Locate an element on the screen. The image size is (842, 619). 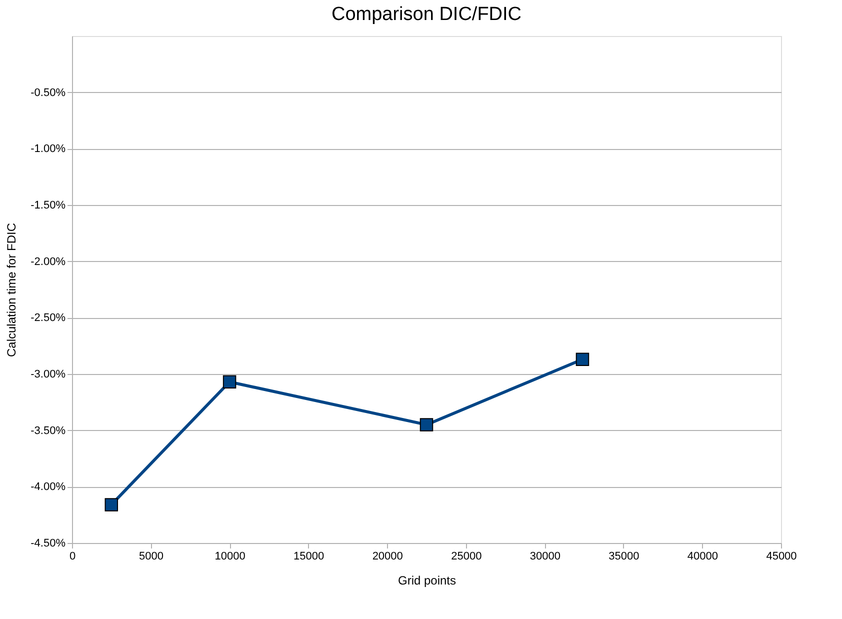
x-tick-label: 30000 is located at coordinates (545, 556).